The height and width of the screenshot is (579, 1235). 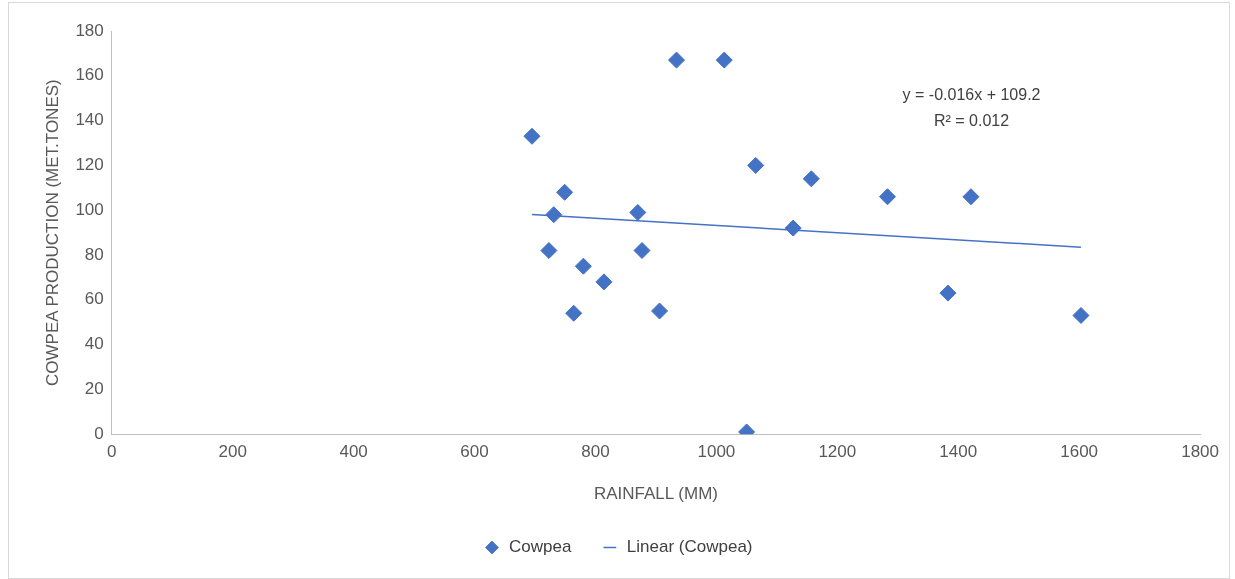 What do you see at coordinates (971, 121) in the screenshot?
I see `annotation: R² = 0.012` at bounding box center [971, 121].